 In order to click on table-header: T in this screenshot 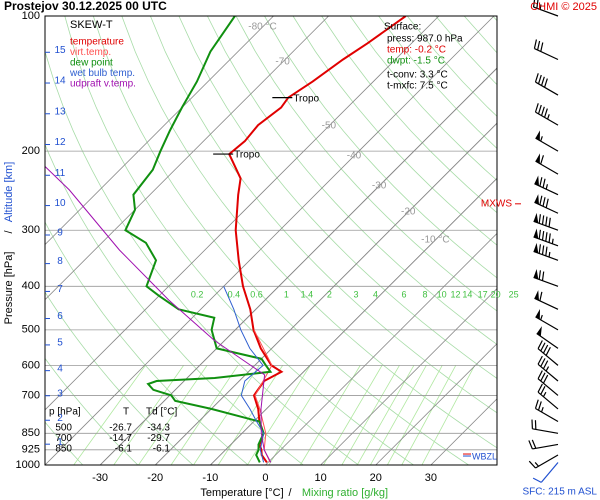, I will do `click(126, 412)`.